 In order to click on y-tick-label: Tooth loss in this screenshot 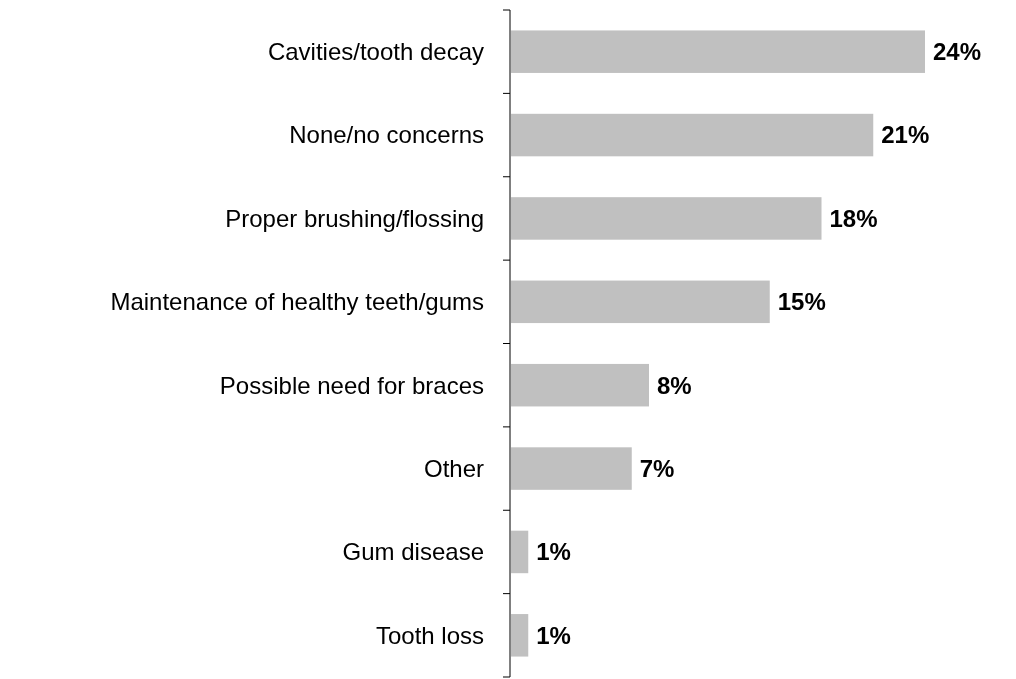, I will do `click(429, 635)`.